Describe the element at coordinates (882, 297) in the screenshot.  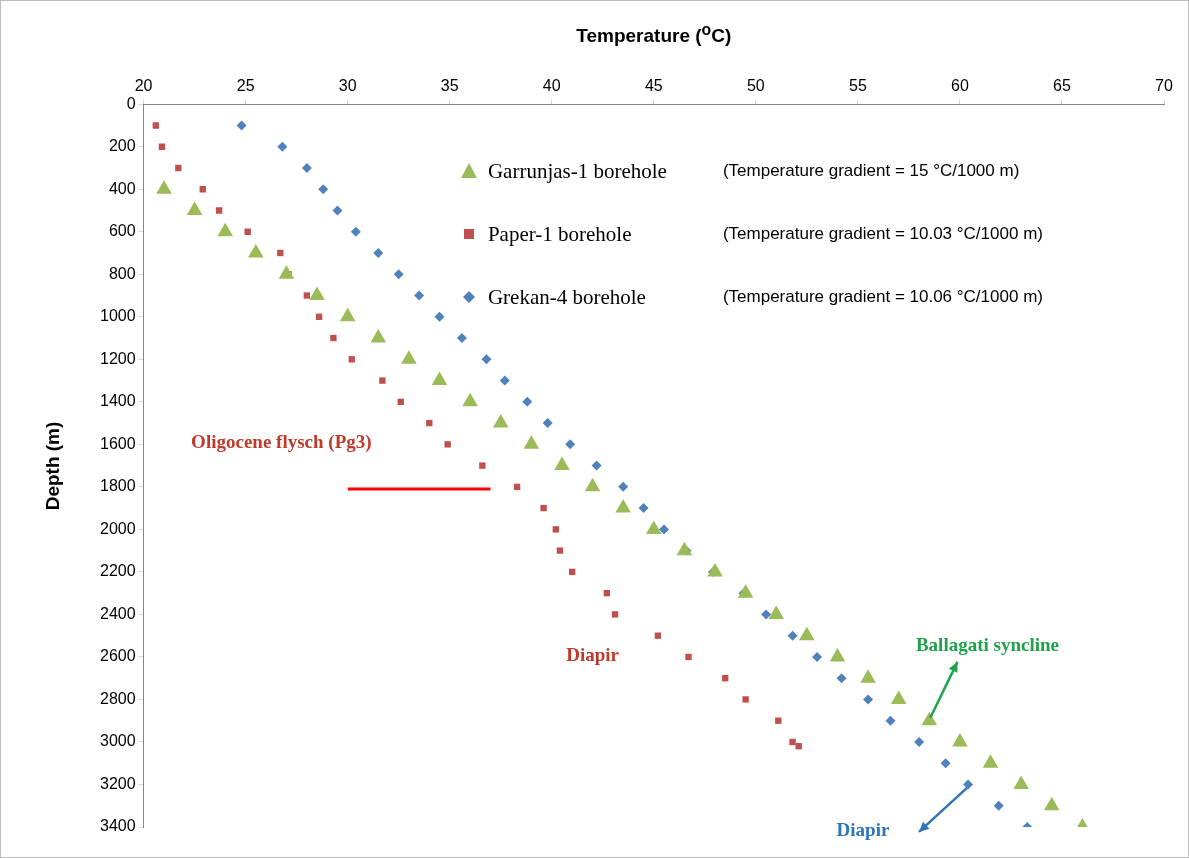
I see `annotation: (Temperature gradient = 10.06 °C/1000 m)` at that location.